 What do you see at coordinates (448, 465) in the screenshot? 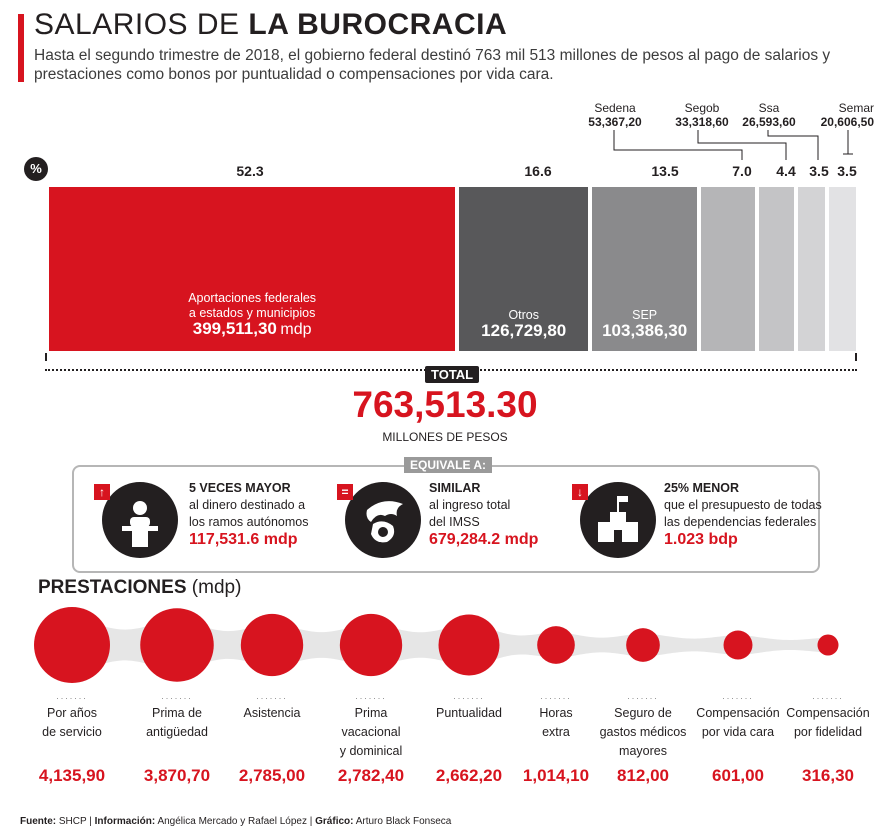
I see `equivale-badge: EQUIVALE A:` at bounding box center [448, 465].